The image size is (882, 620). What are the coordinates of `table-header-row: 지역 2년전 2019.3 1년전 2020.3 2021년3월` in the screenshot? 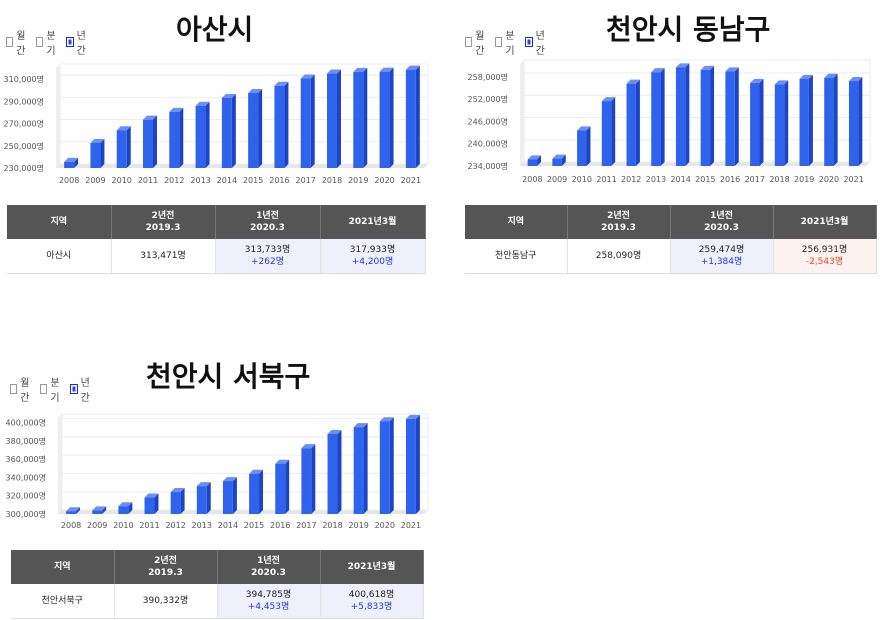 It's located at (216, 222).